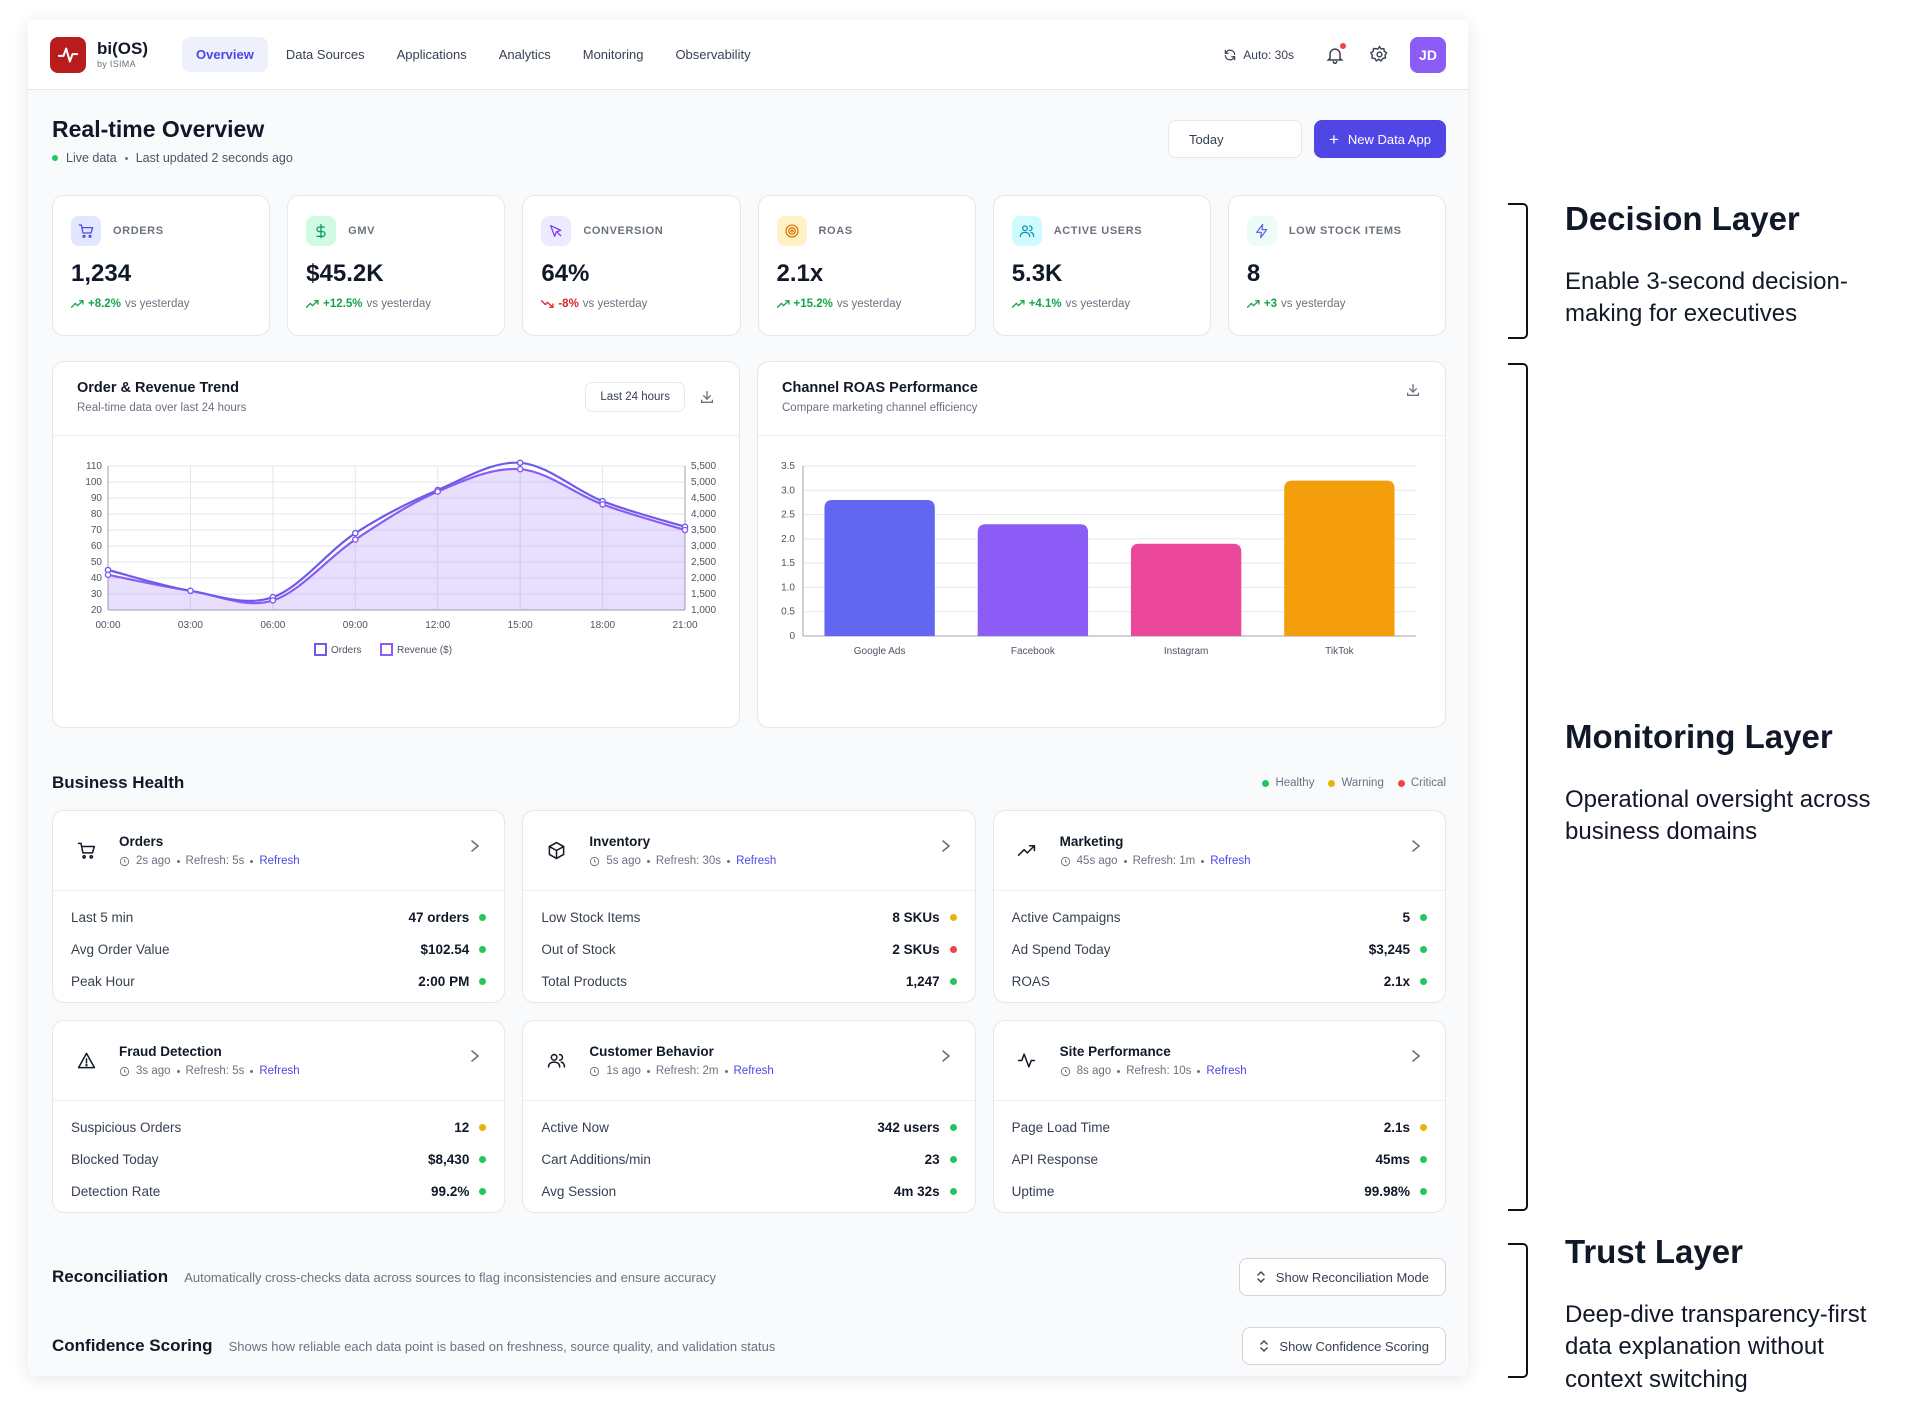 The height and width of the screenshot is (1413, 1906). Describe the element at coordinates (161, 265) in the screenshot. I see `kpi-card-orders: ORDERS 1,234 +8.2% vs yesterday` at that location.